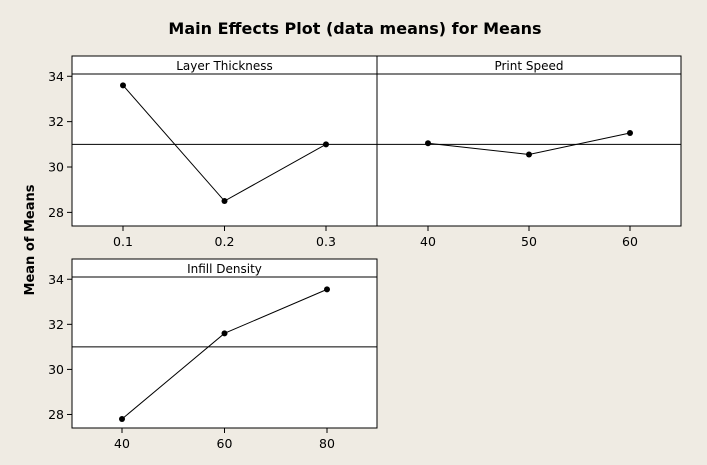  I want to click on panel-label: Infill Density, so click(224, 269).